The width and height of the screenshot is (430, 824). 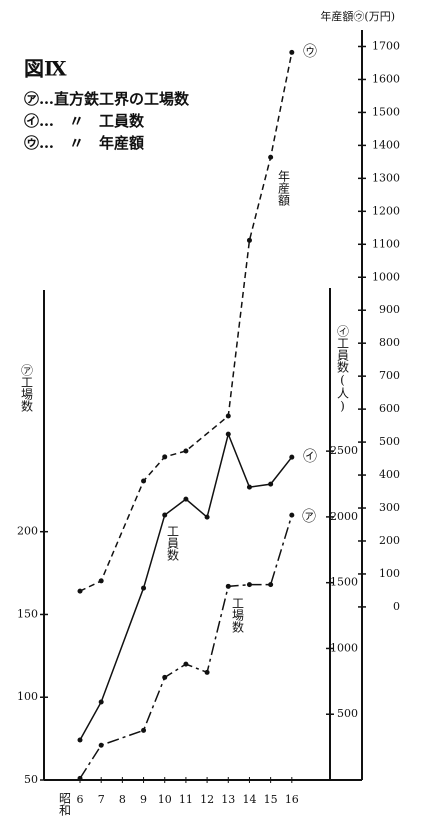 What do you see at coordinates (45, 69) in the screenshot?
I see `chart-title: 図Ⅸ` at bounding box center [45, 69].